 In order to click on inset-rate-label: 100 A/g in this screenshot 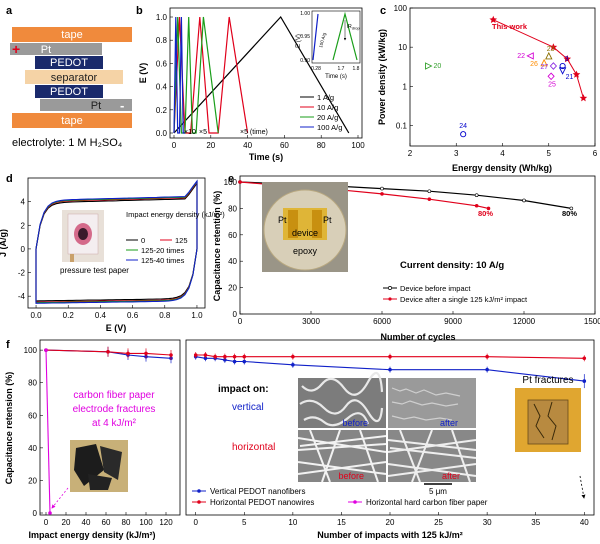, I will do `click(322, 40)`.